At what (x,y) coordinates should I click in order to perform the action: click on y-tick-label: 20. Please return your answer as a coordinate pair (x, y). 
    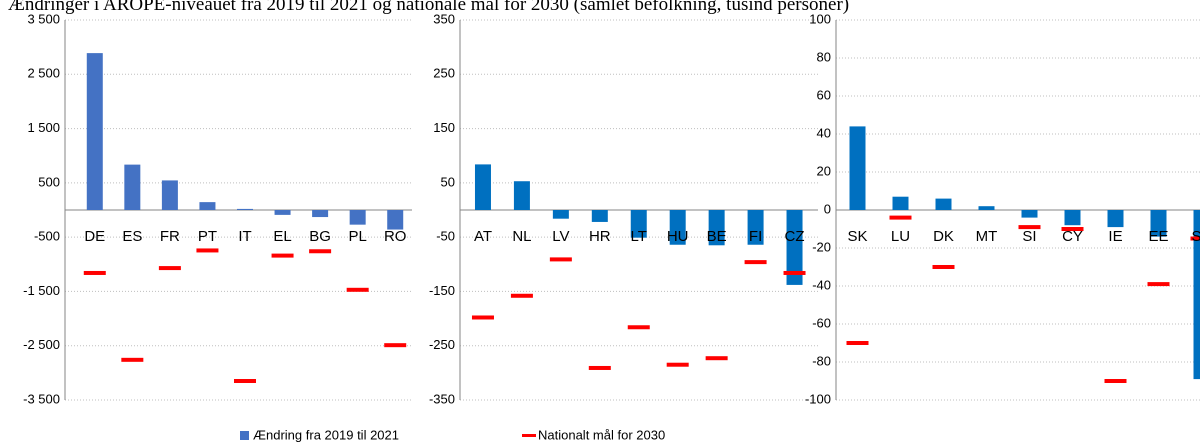
    Looking at the image, I should click on (824, 170).